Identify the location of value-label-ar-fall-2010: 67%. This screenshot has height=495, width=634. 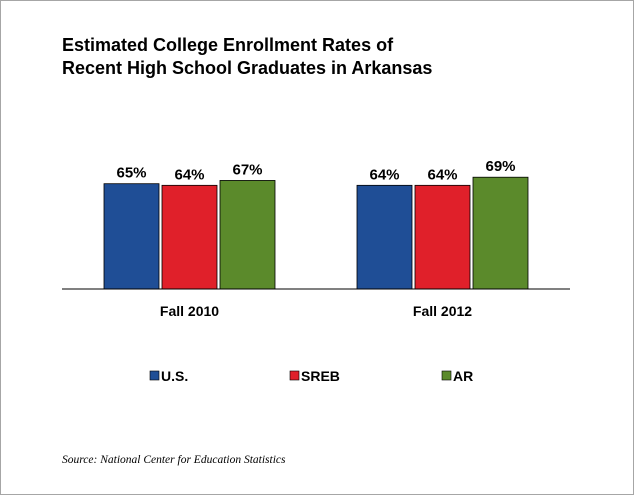
(247, 169).